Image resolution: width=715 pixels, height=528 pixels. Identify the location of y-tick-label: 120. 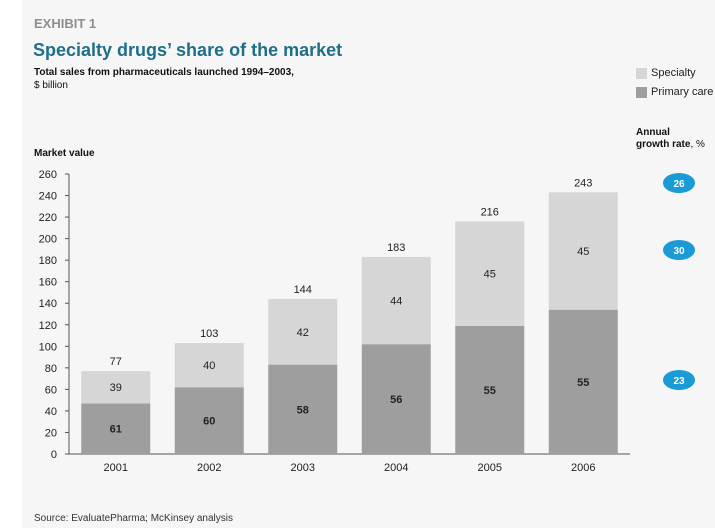
(48, 326).